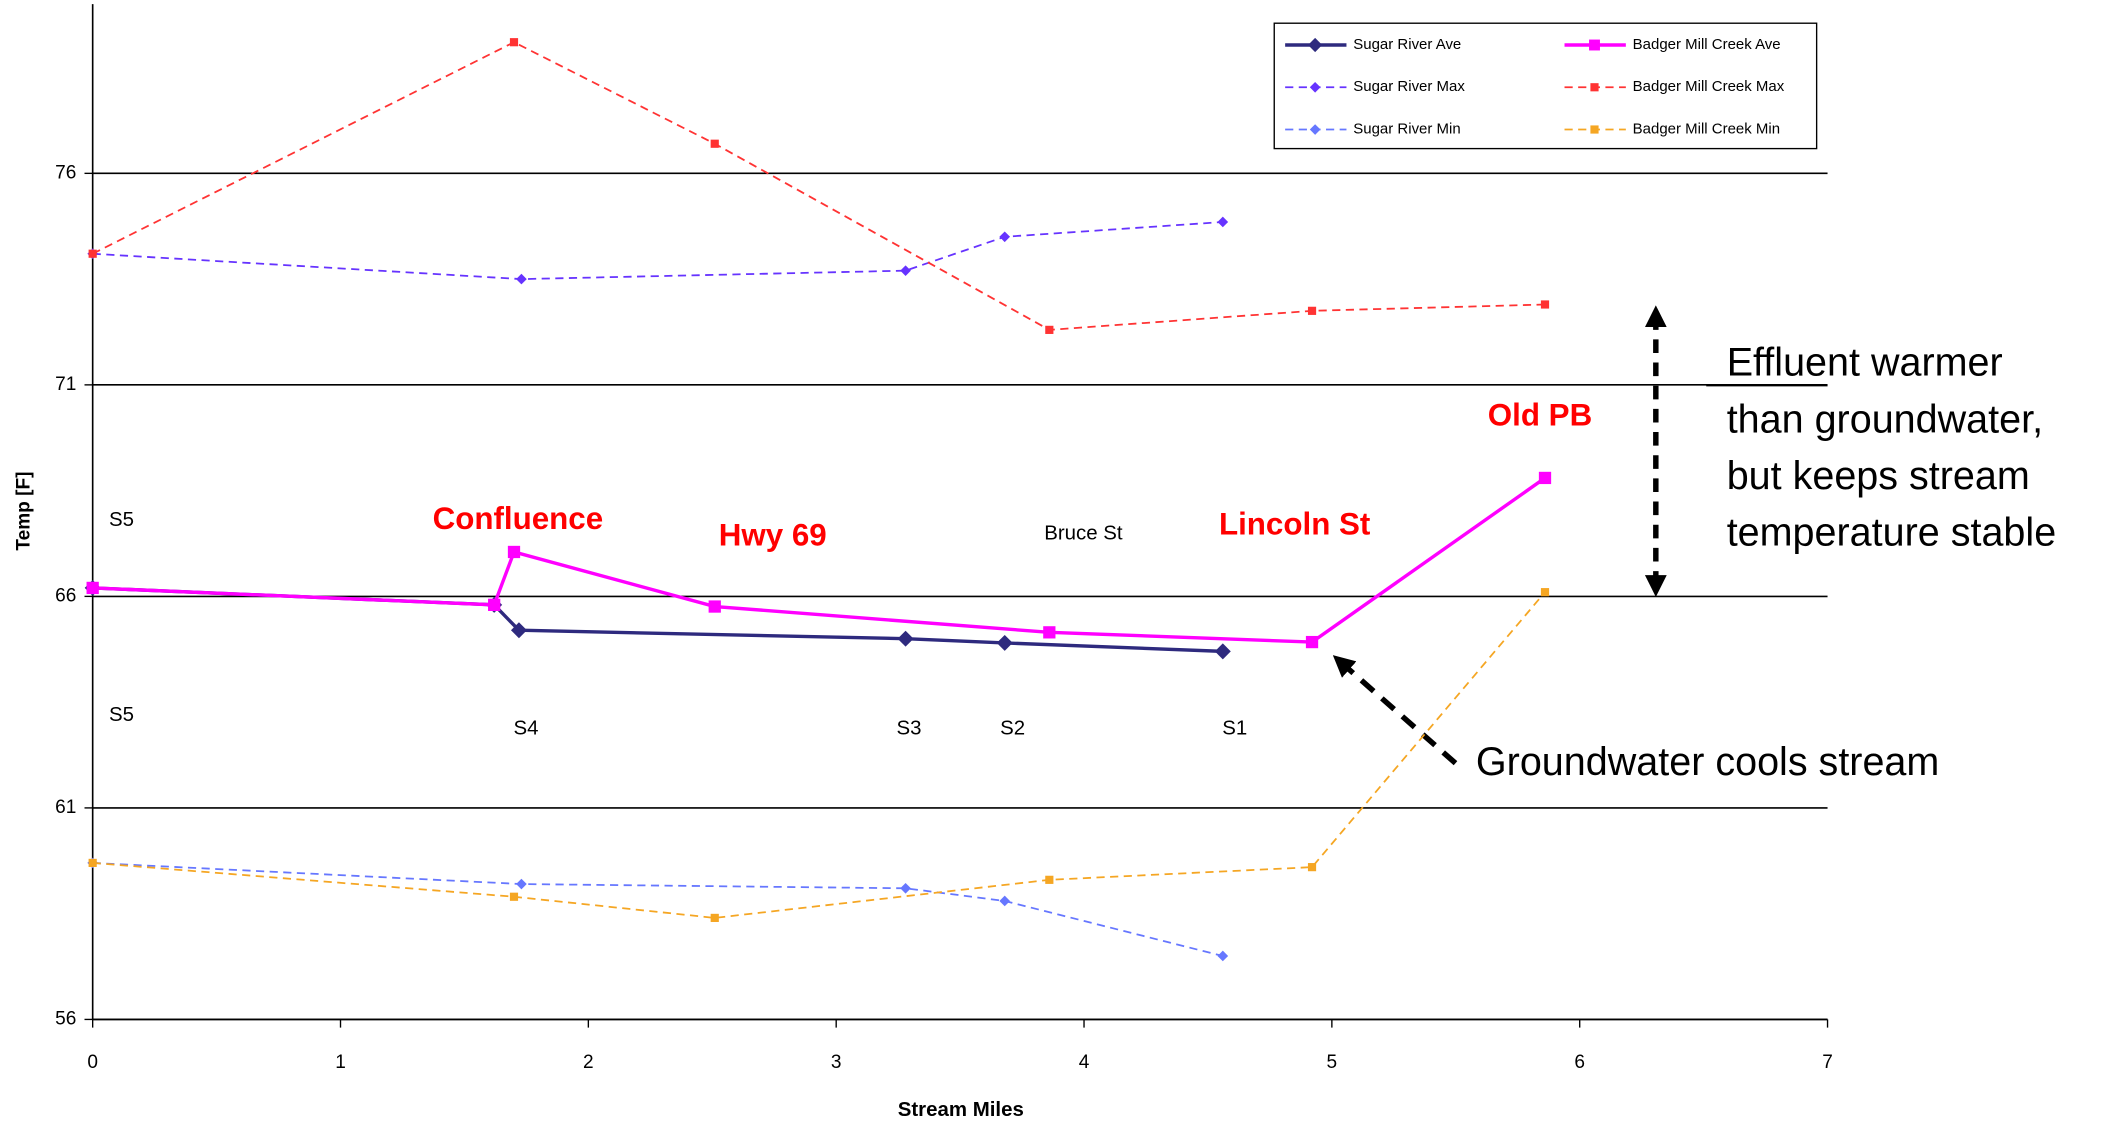  What do you see at coordinates (773, 534) in the screenshot?
I see `annotation: Hwy 69` at bounding box center [773, 534].